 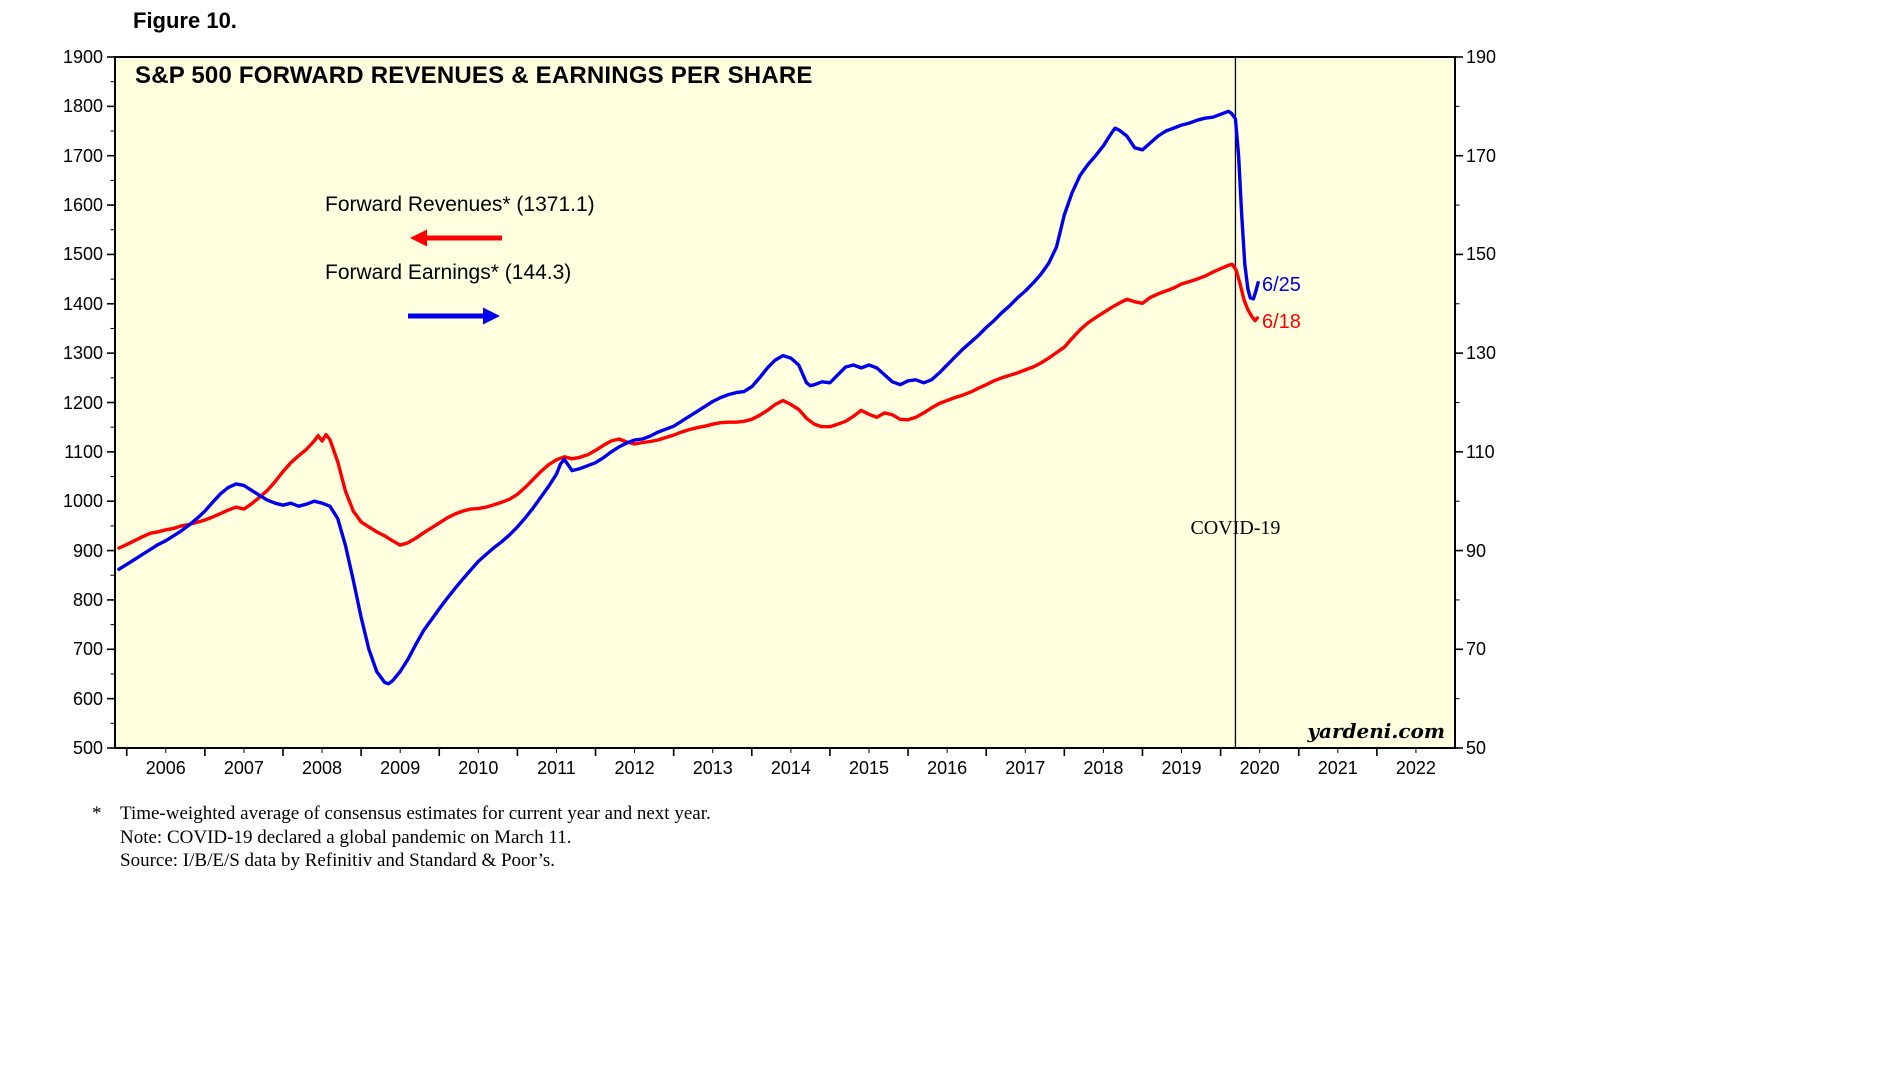 What do you see at coordinates (82, 254) in the screenshot?
I see `y-axis-left-label: 1500` at bounding box center [82, 254].